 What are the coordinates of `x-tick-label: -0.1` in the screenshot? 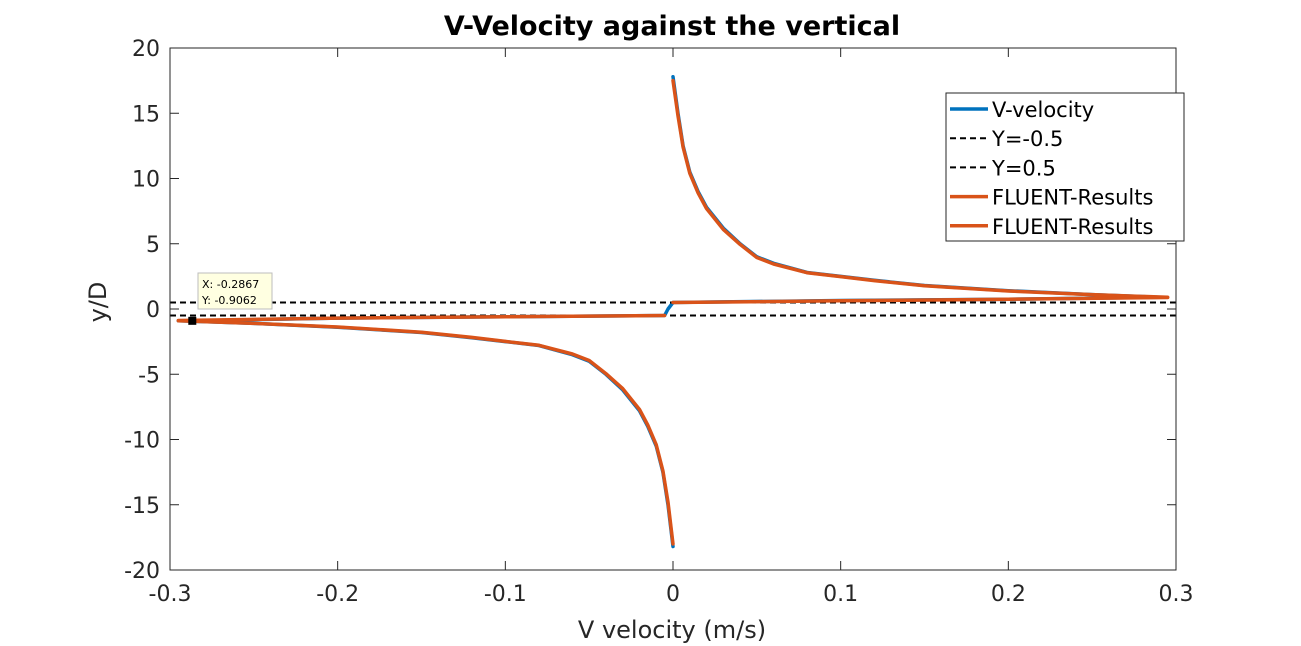 It's located at (505, 594).